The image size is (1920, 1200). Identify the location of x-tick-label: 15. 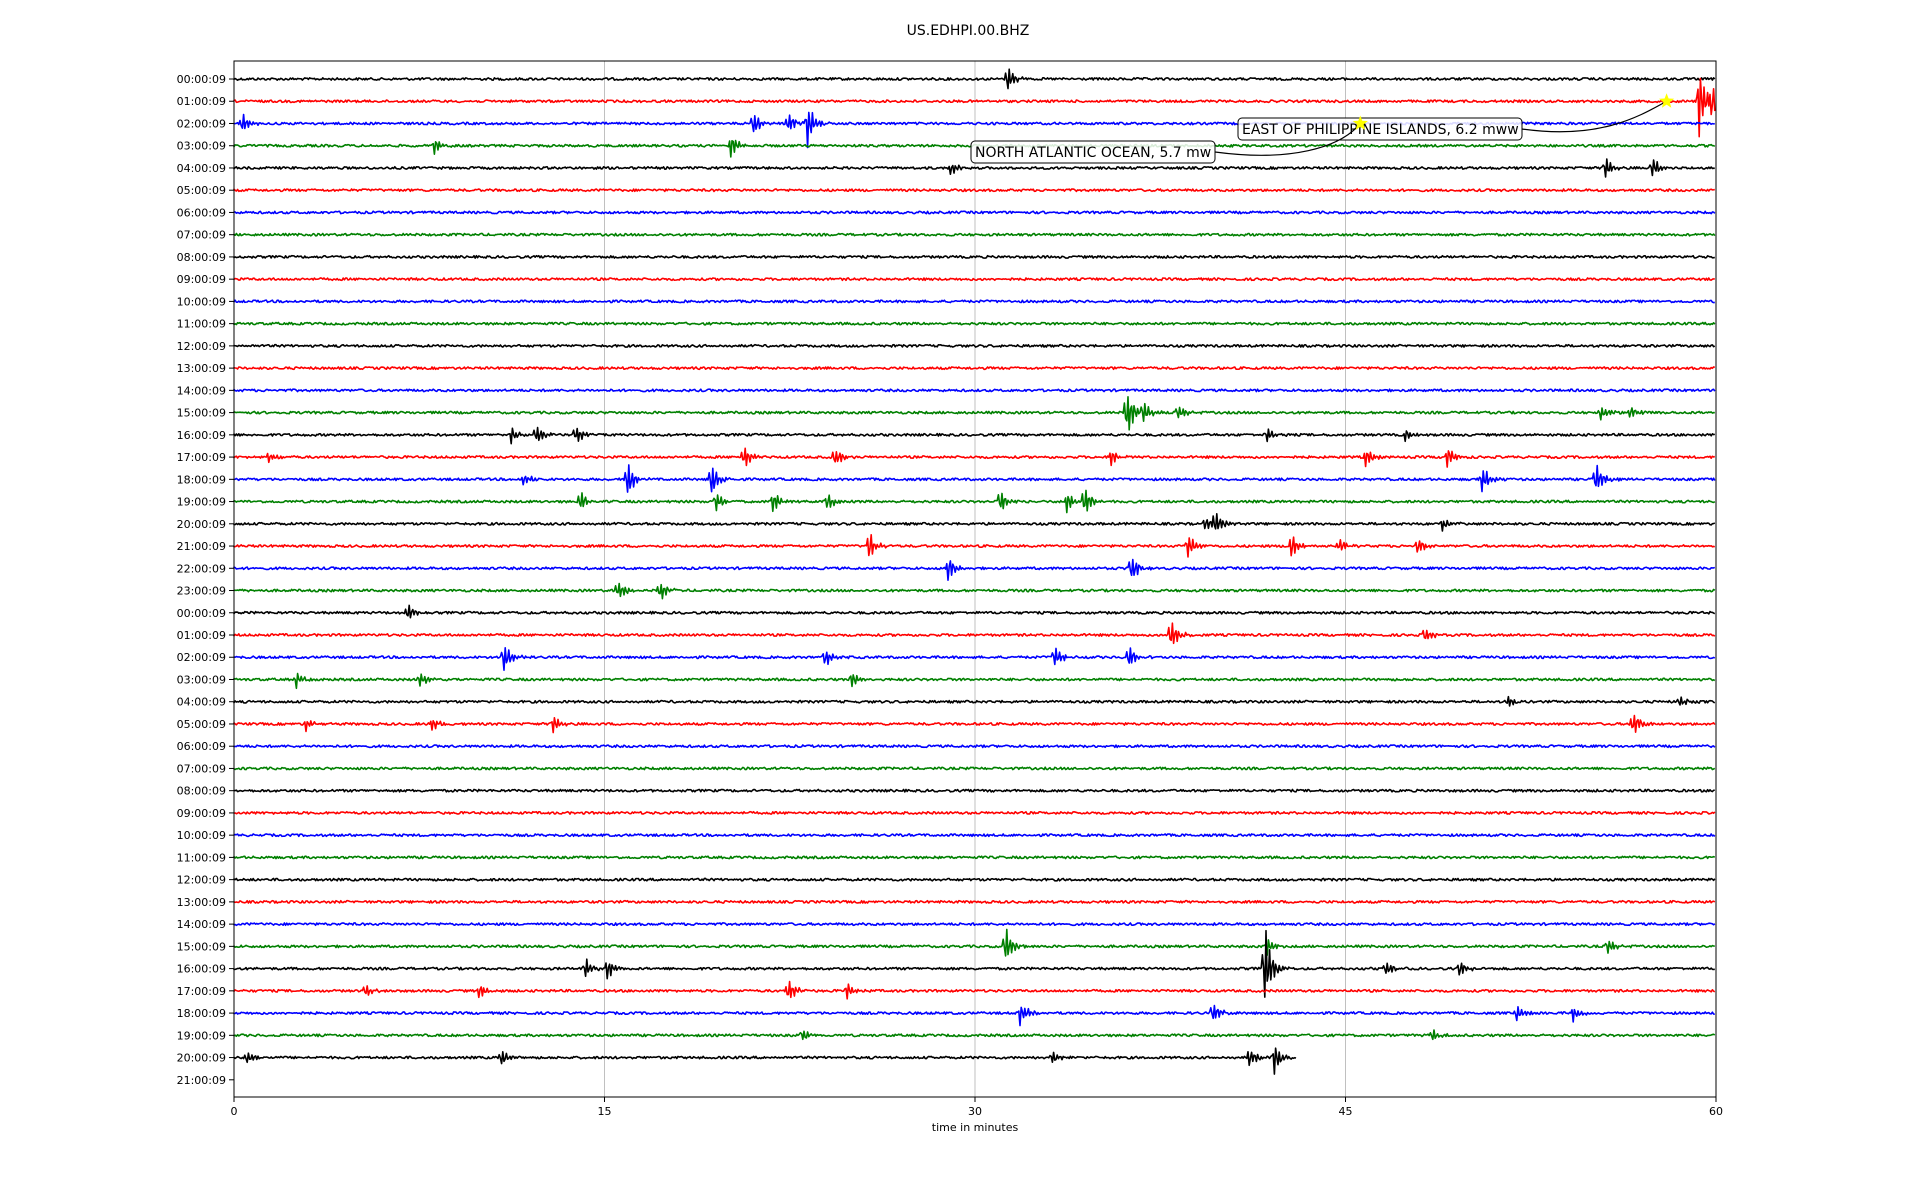
(605, 1111).